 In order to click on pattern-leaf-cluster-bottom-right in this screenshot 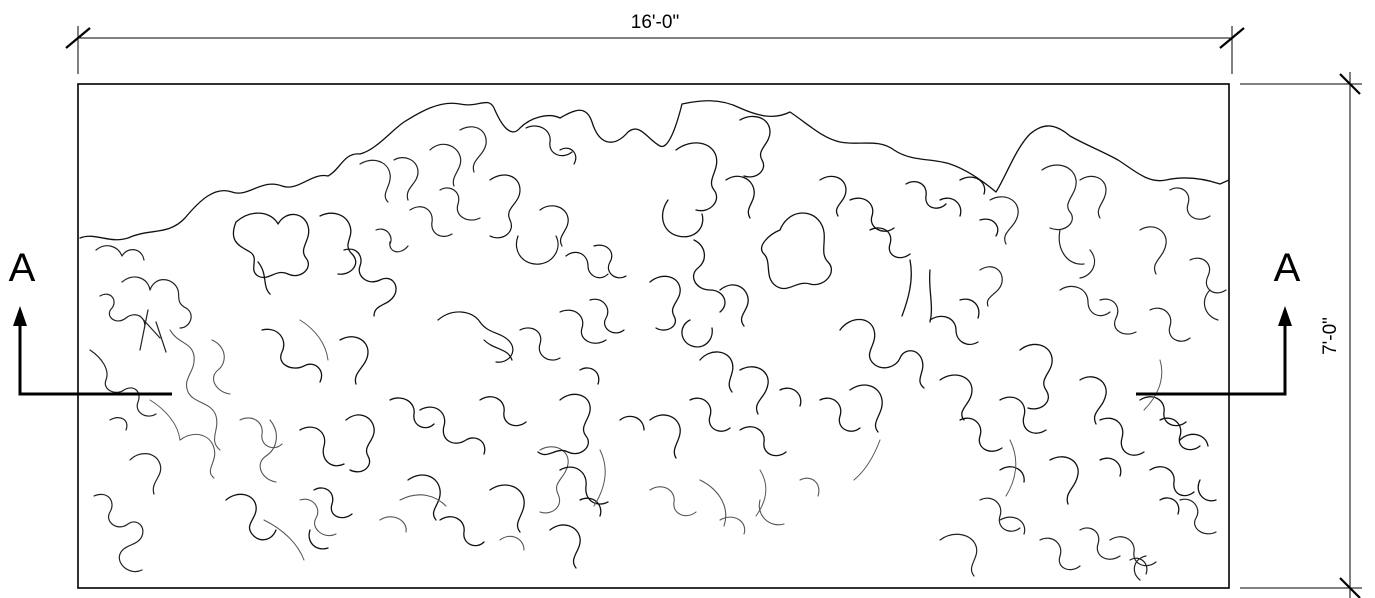, I will do `click(1078, 539)`.